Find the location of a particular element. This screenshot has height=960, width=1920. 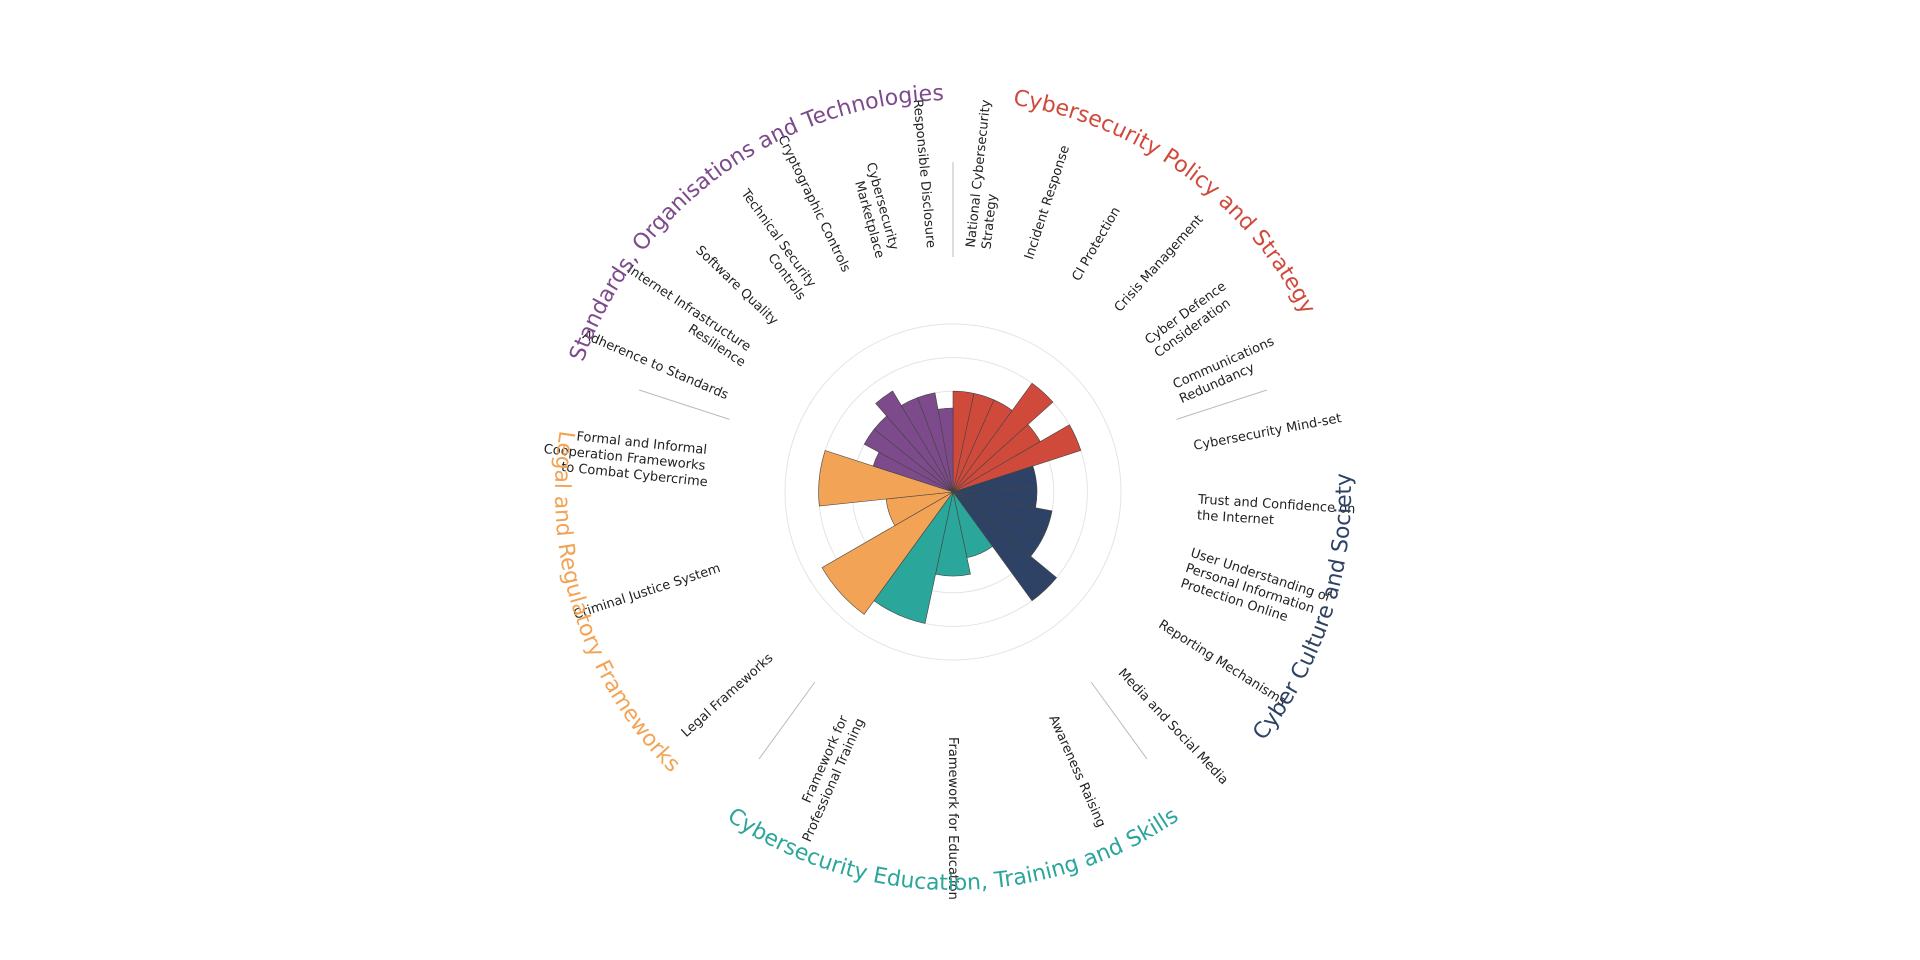

category-label: Framework for Professional Training is located at coordinates (826, 777).